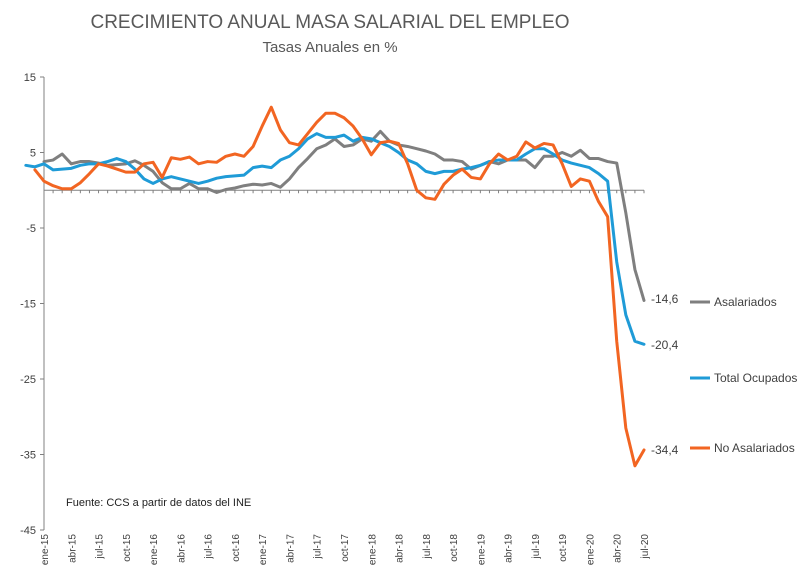  I want to click on x-tick-label: abr-19, so click(509, 548).